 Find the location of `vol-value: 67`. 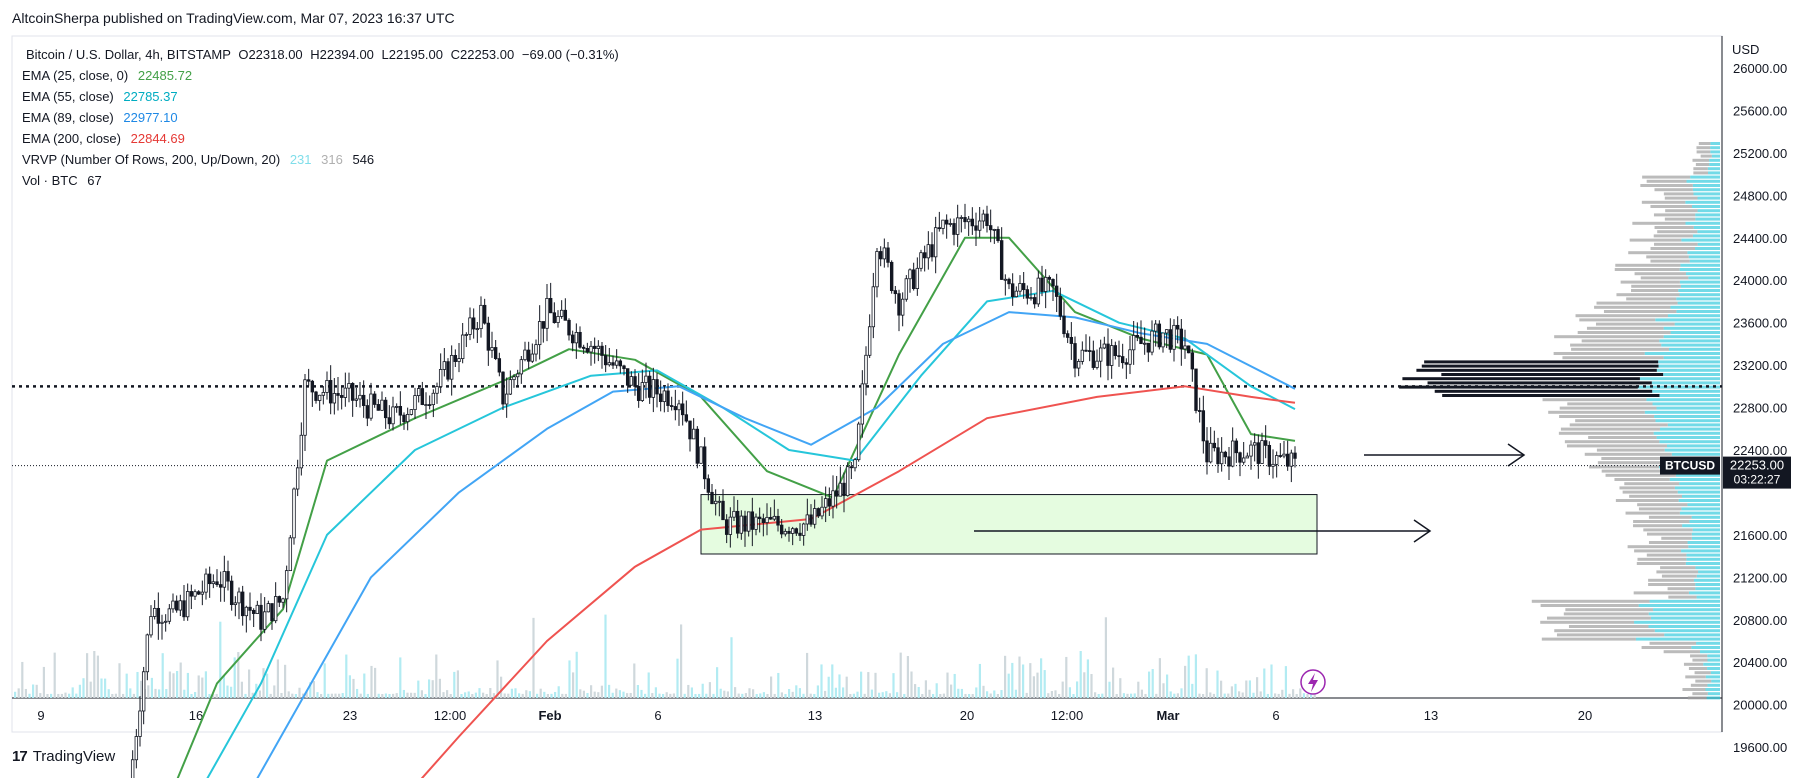

vol-value: 67 is located at coordinates (94, 180).